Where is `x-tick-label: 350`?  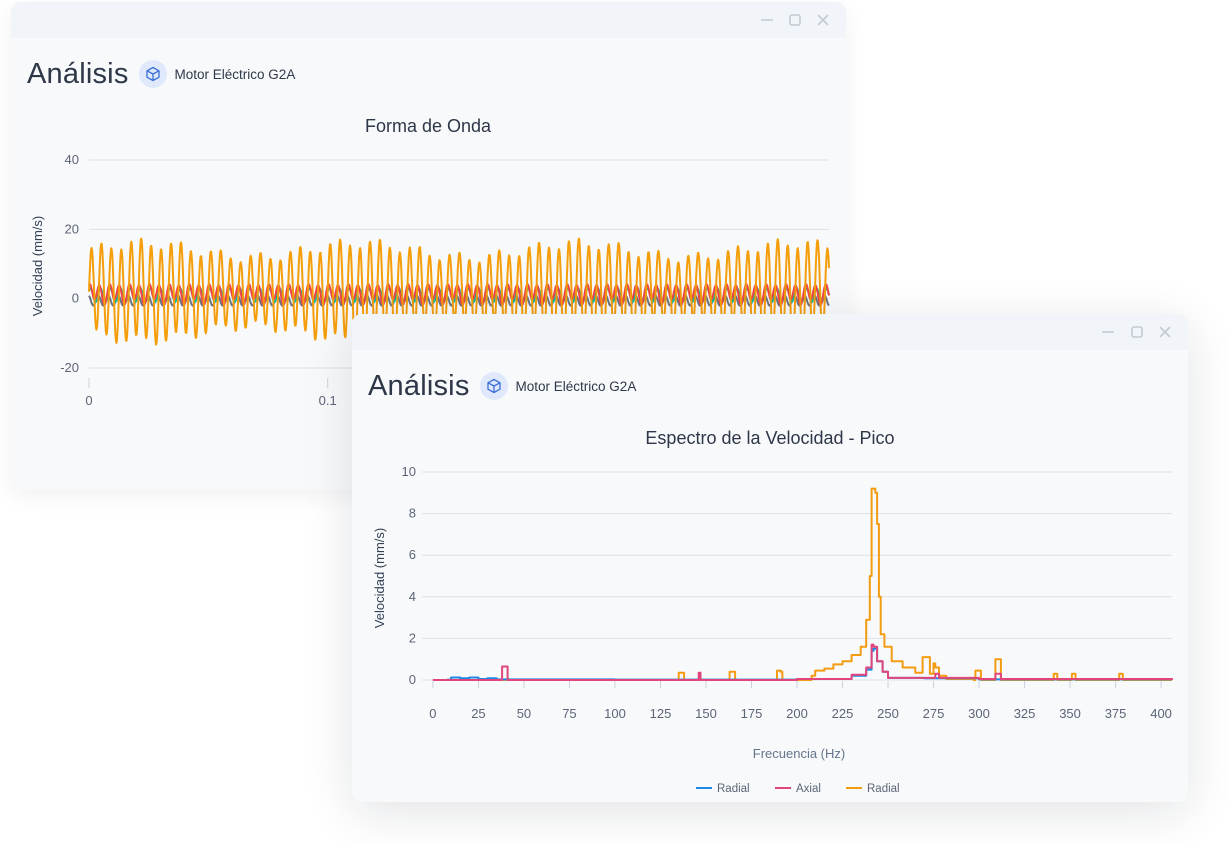 x-tick-label: 350 is located at coordinates (1070, 713).